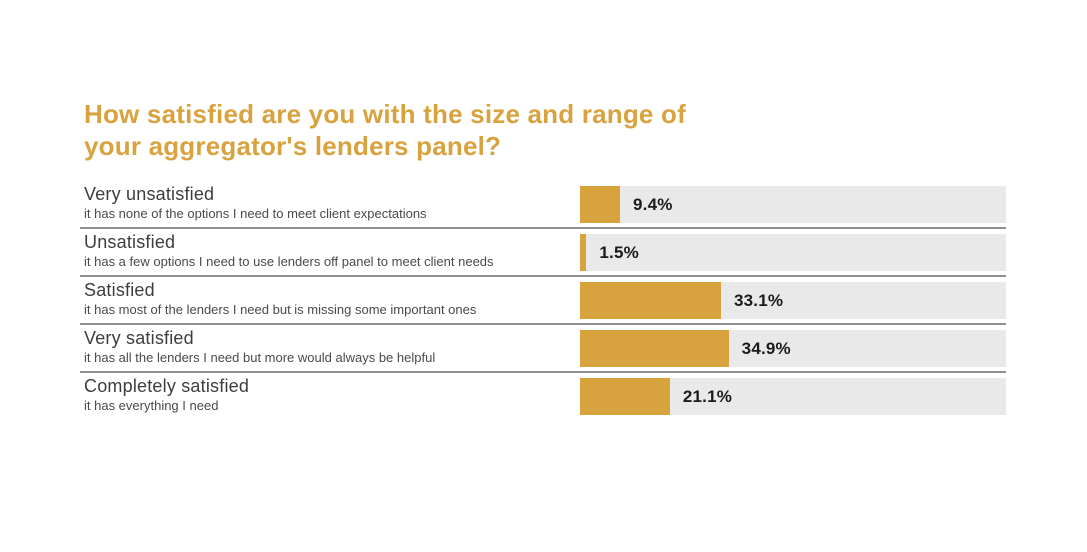  I want to click on bar-track: 34.9%, so click(793, 348).